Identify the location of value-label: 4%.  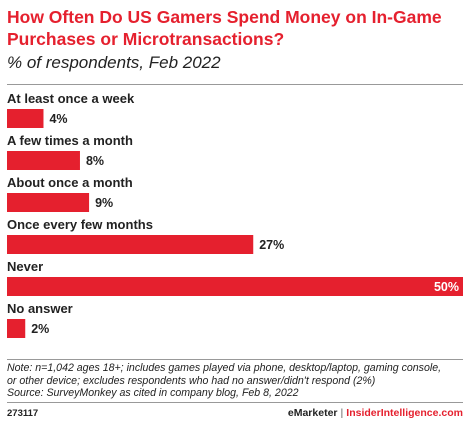
(58, 119).